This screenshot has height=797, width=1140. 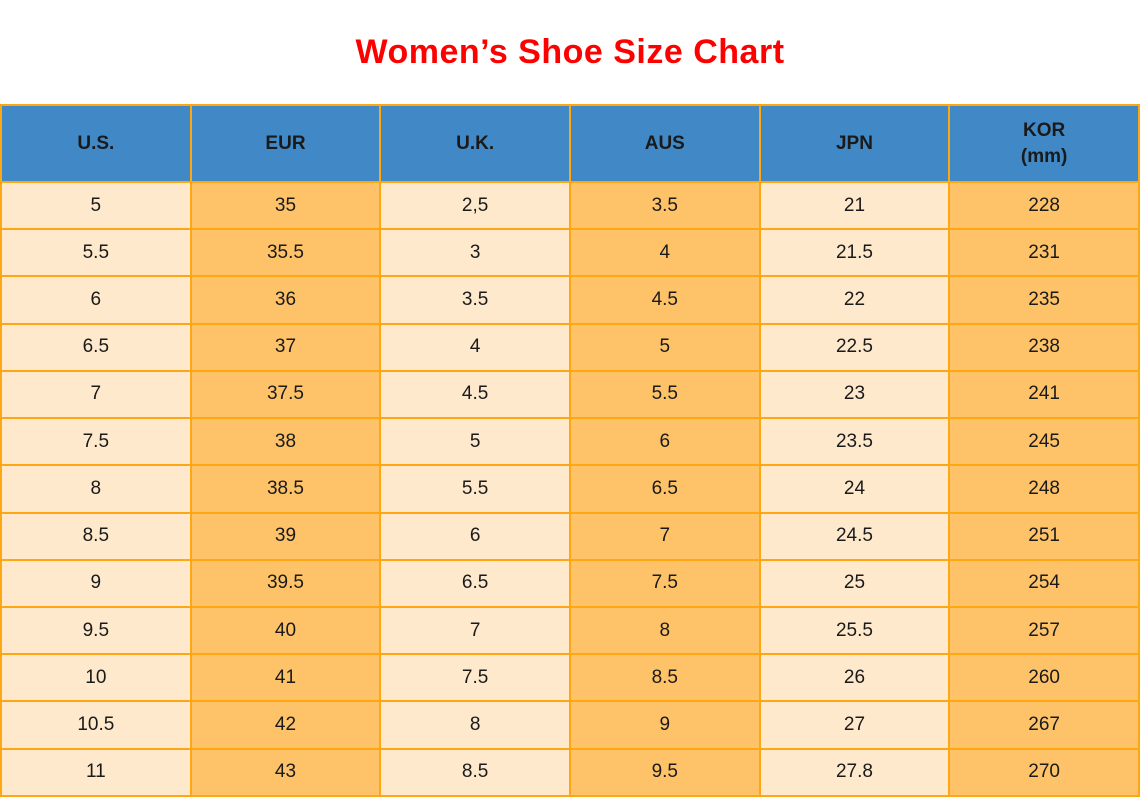 I want to click on table-cell: 22.5, so click(x=854, y=347).